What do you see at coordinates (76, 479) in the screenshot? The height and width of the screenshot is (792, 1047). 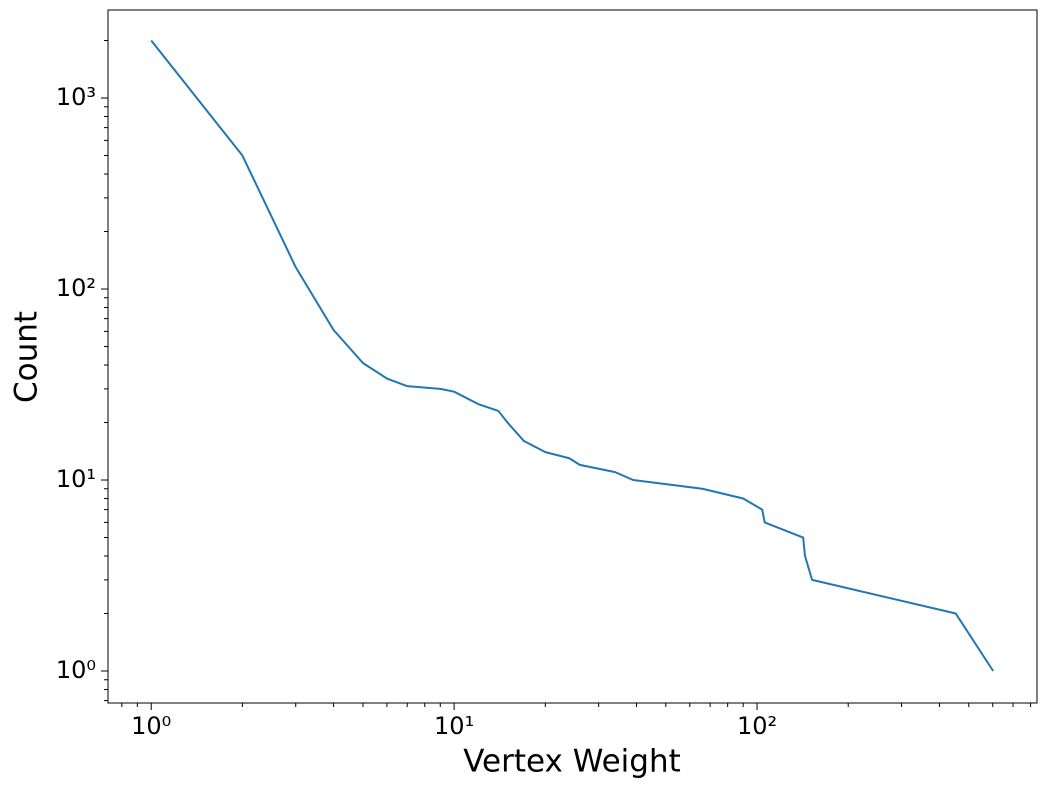 I see `y-tick-label: 10¹` at bounding box center [76, 479].